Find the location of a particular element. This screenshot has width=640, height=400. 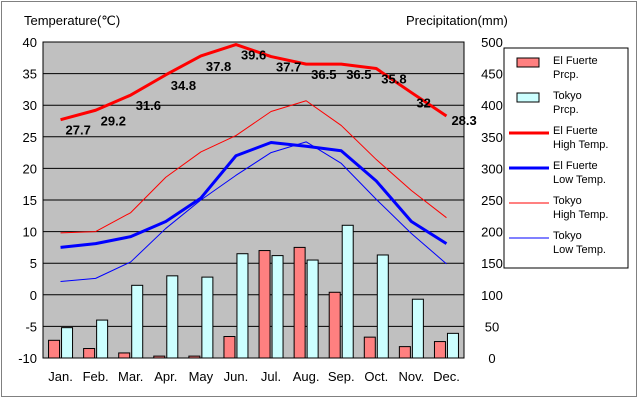

y-right-axis-title: Precipitation(mm) is located at coordinates (457, 20).